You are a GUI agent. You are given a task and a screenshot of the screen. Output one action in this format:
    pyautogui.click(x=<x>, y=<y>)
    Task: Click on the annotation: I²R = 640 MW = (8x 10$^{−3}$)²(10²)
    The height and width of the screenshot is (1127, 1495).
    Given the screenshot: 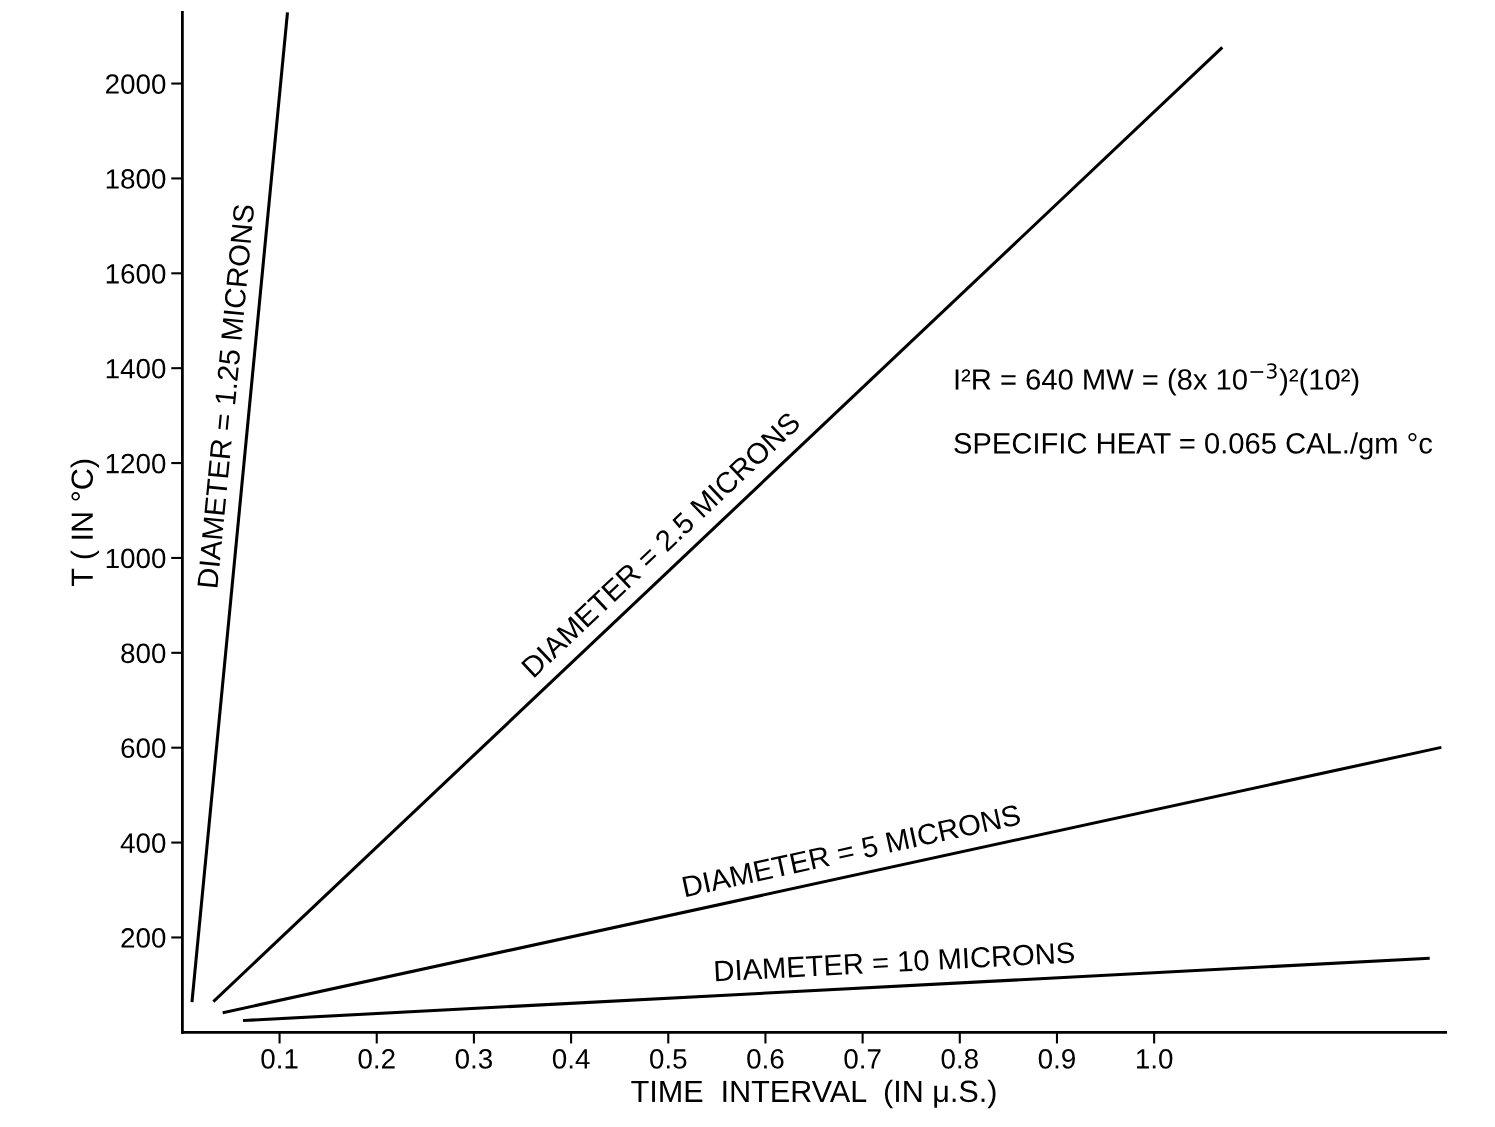 What is the action you would take?
    pyautogui.click(x=1157, y=379)
    